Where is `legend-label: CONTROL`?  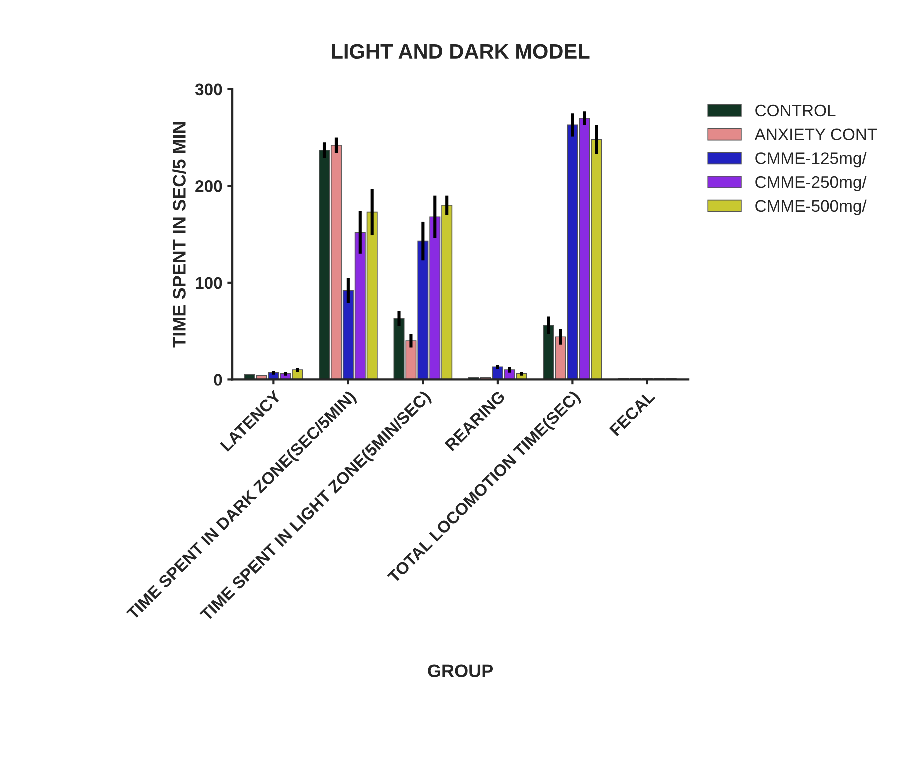
legend-label: CONTROL is located at coordinates (796, 110).